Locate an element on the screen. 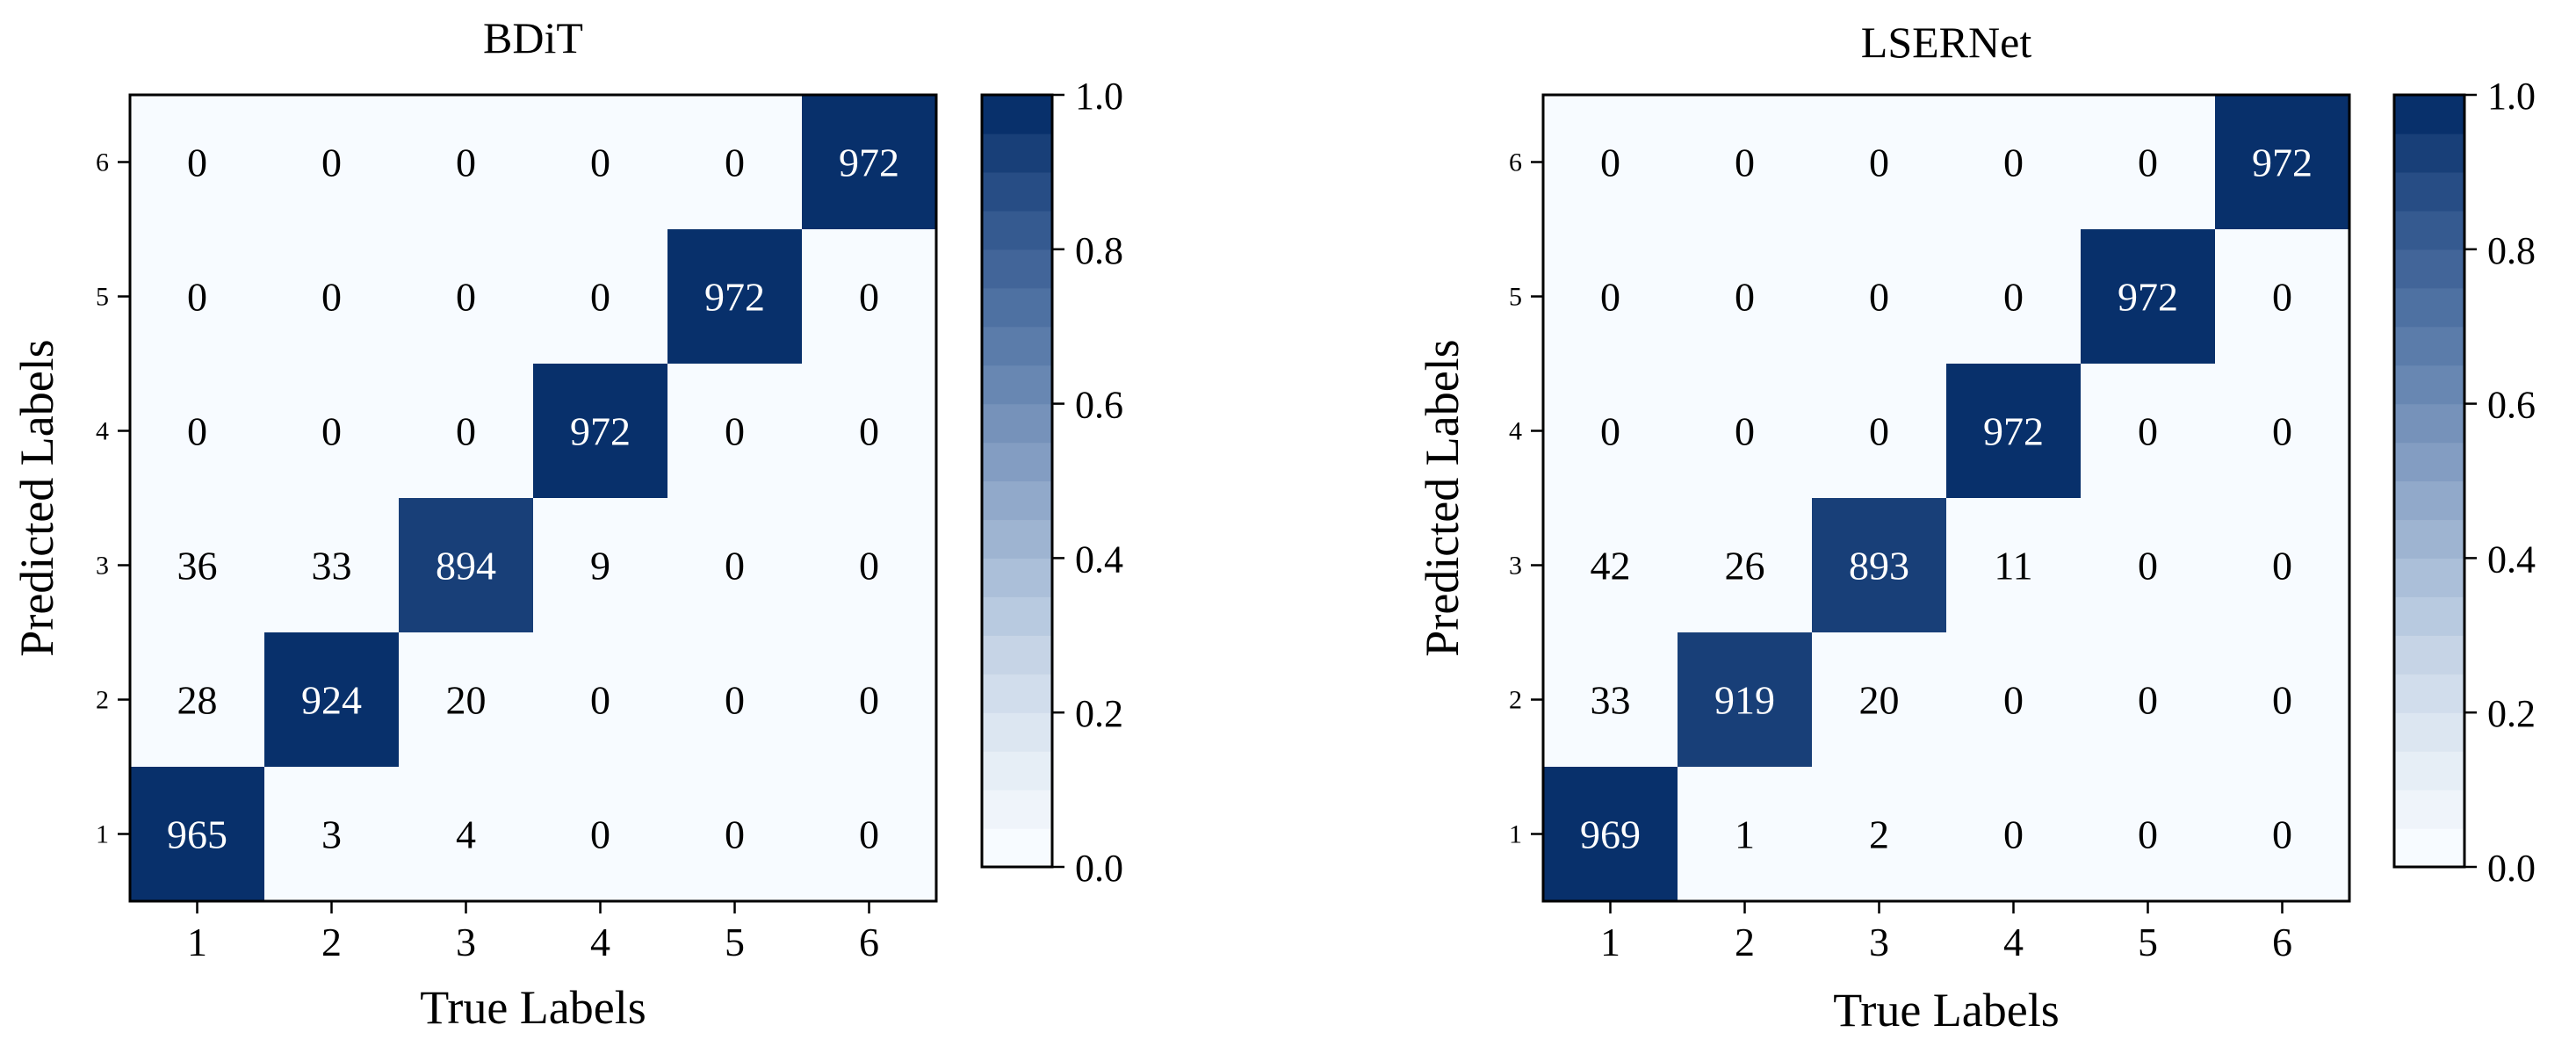  cell-value: 2 is located at coordinates (1879, 834).